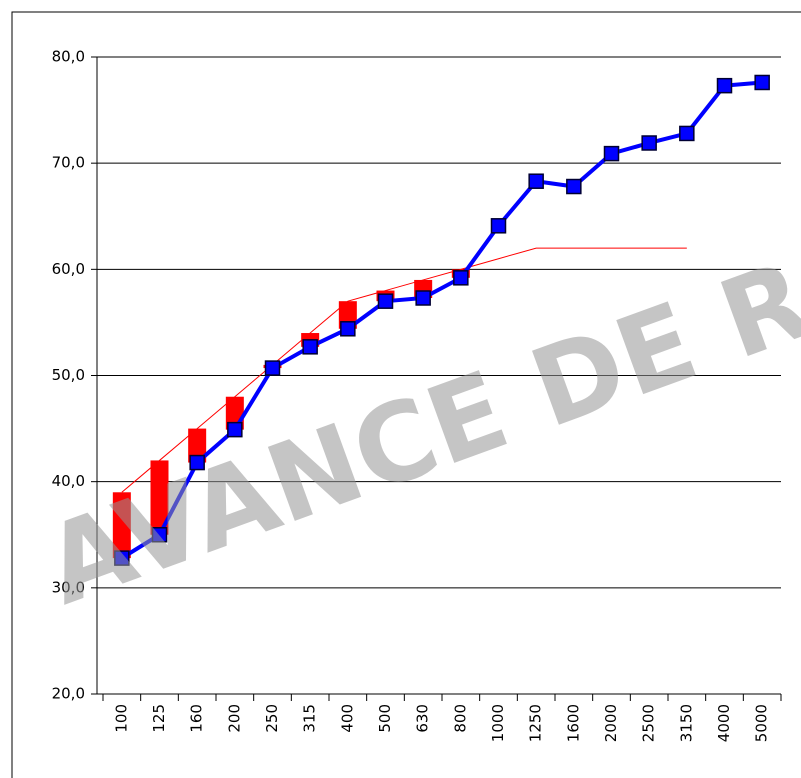 The height and width of the screenshot is (778, 801). I want to click on x-tick-label: 4000, so click(724, 723).